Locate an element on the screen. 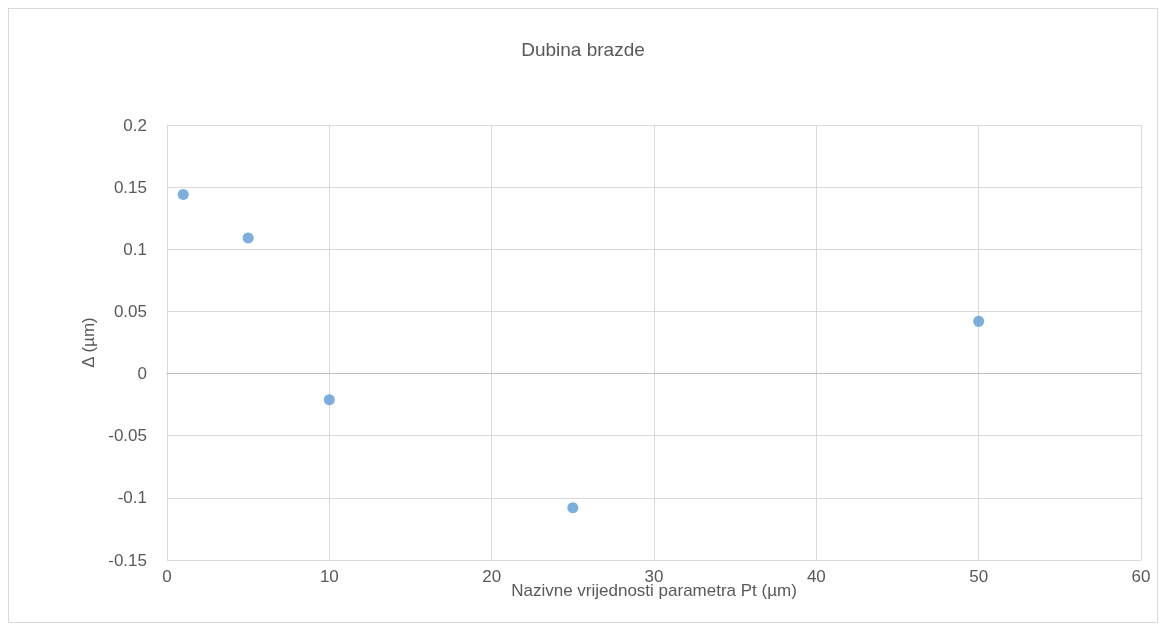 The height and width of the screenshot is (637, 1170). x-tick-label: 10 is located at coordinates (329, 576).